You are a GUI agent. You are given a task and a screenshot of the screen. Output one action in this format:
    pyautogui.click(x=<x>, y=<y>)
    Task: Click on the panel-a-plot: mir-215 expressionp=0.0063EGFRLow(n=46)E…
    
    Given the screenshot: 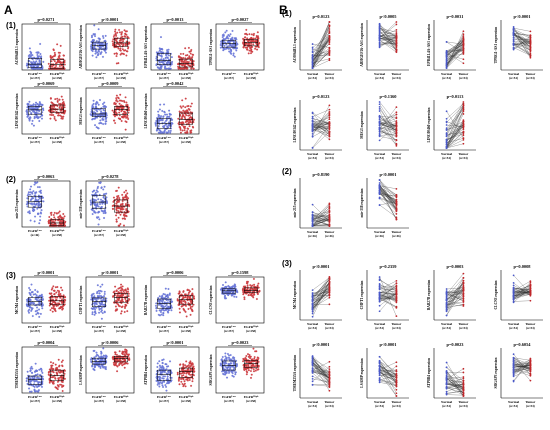 What is the action you would take?
    pyautogui.click(x=43, y=205)
    